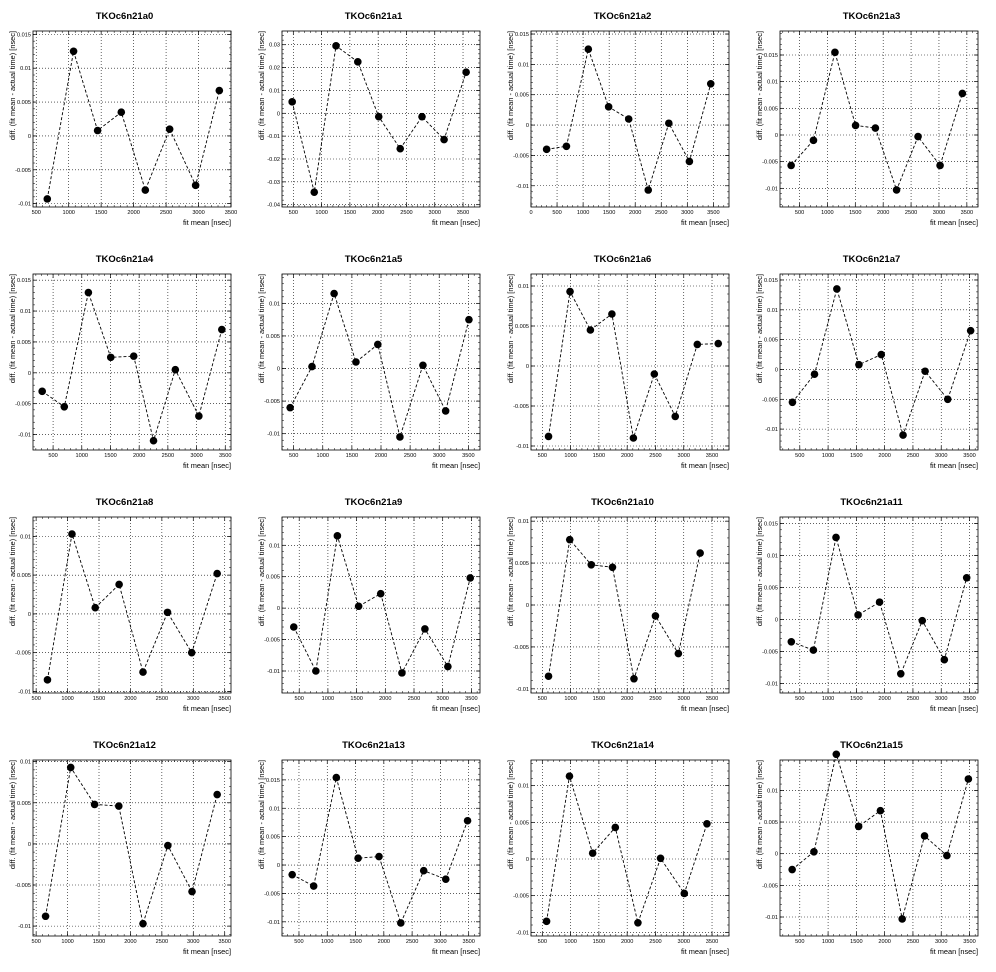 This screenshot has width=996, height=972. Describe the element at coordinates (124, 745) in the screenshot. I see `plot-title: TKOc6n21a12` at that location.